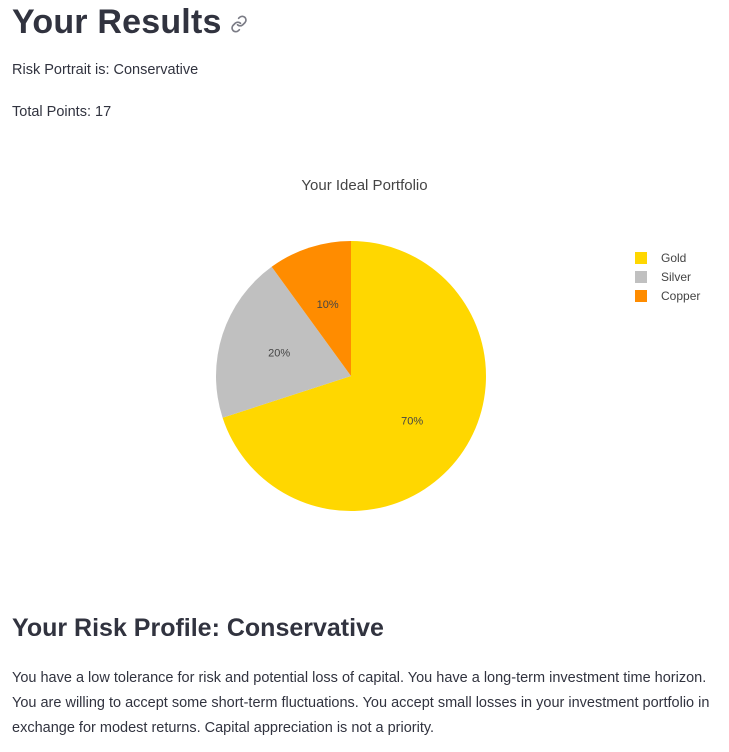 The image size is (729, 752). I want to click on title-row: Your Results, so click(130, 22).